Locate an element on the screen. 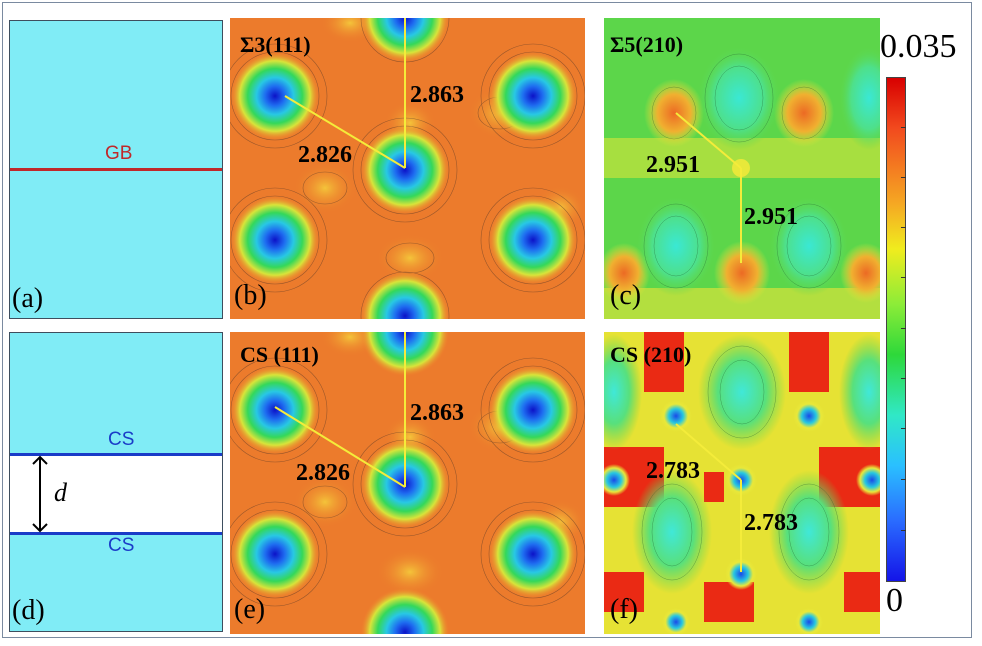 The height and width of the screenshot is (646, 982). panel-tag-f: (f) is located at coordinates (624, 609).